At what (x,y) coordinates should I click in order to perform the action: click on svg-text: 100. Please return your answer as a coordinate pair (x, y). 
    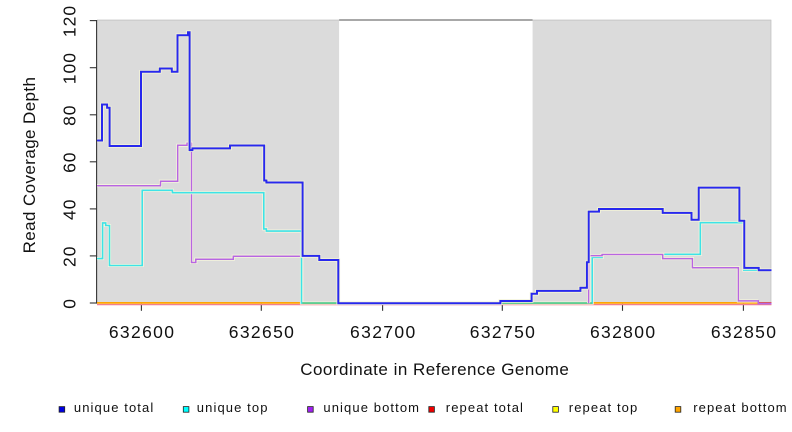
    Looking at the image, I should click on (69, 68).